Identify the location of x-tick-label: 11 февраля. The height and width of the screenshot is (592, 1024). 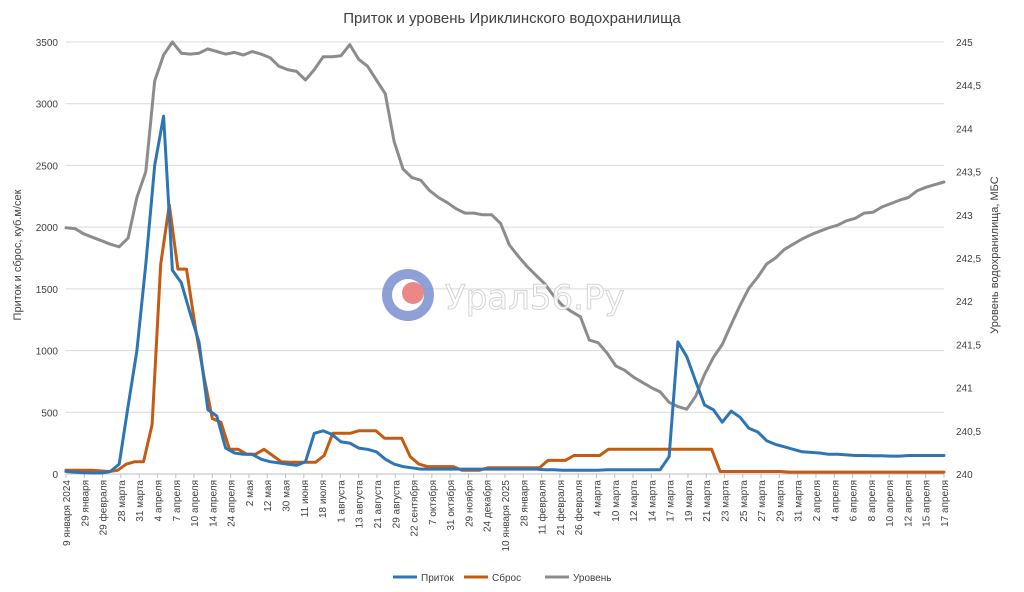
(543, 507).